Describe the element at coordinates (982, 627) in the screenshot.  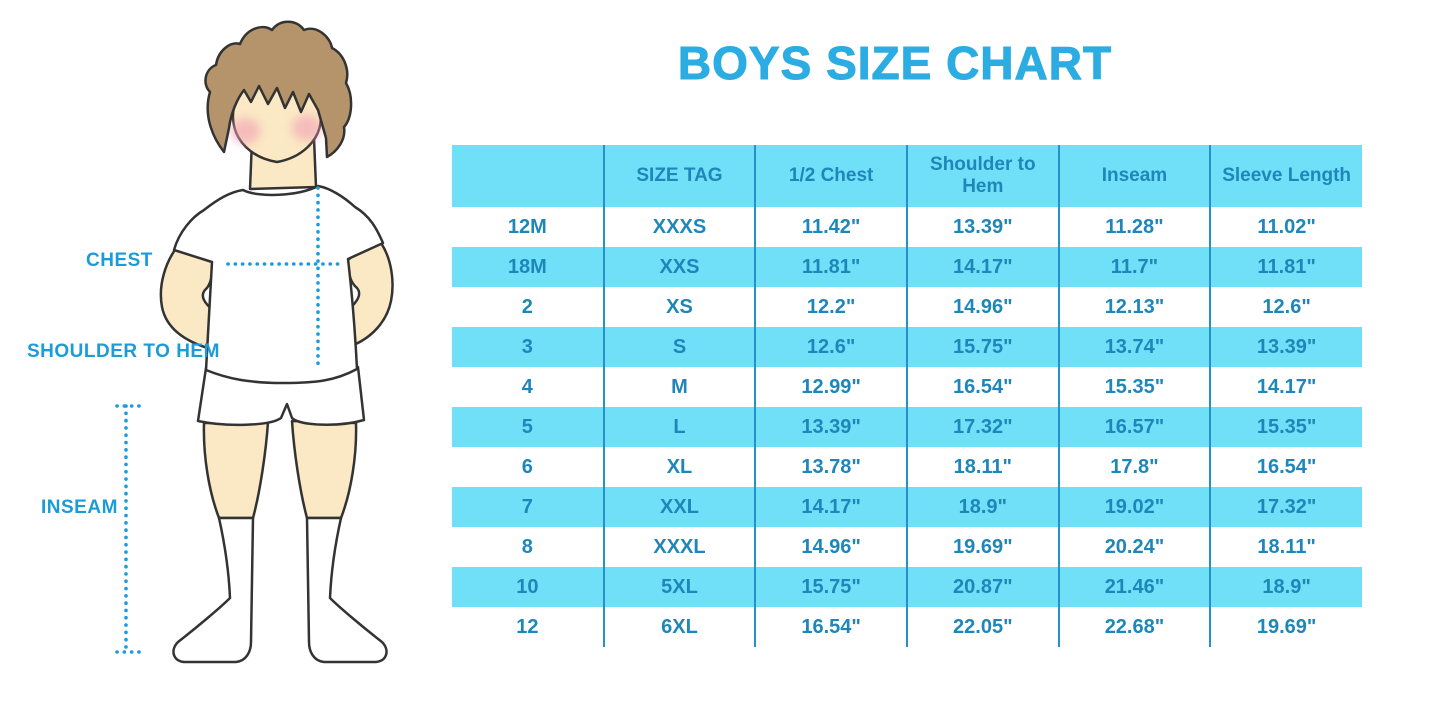
I see `cell-shoulder-to-hem: 22.05"` at that location.